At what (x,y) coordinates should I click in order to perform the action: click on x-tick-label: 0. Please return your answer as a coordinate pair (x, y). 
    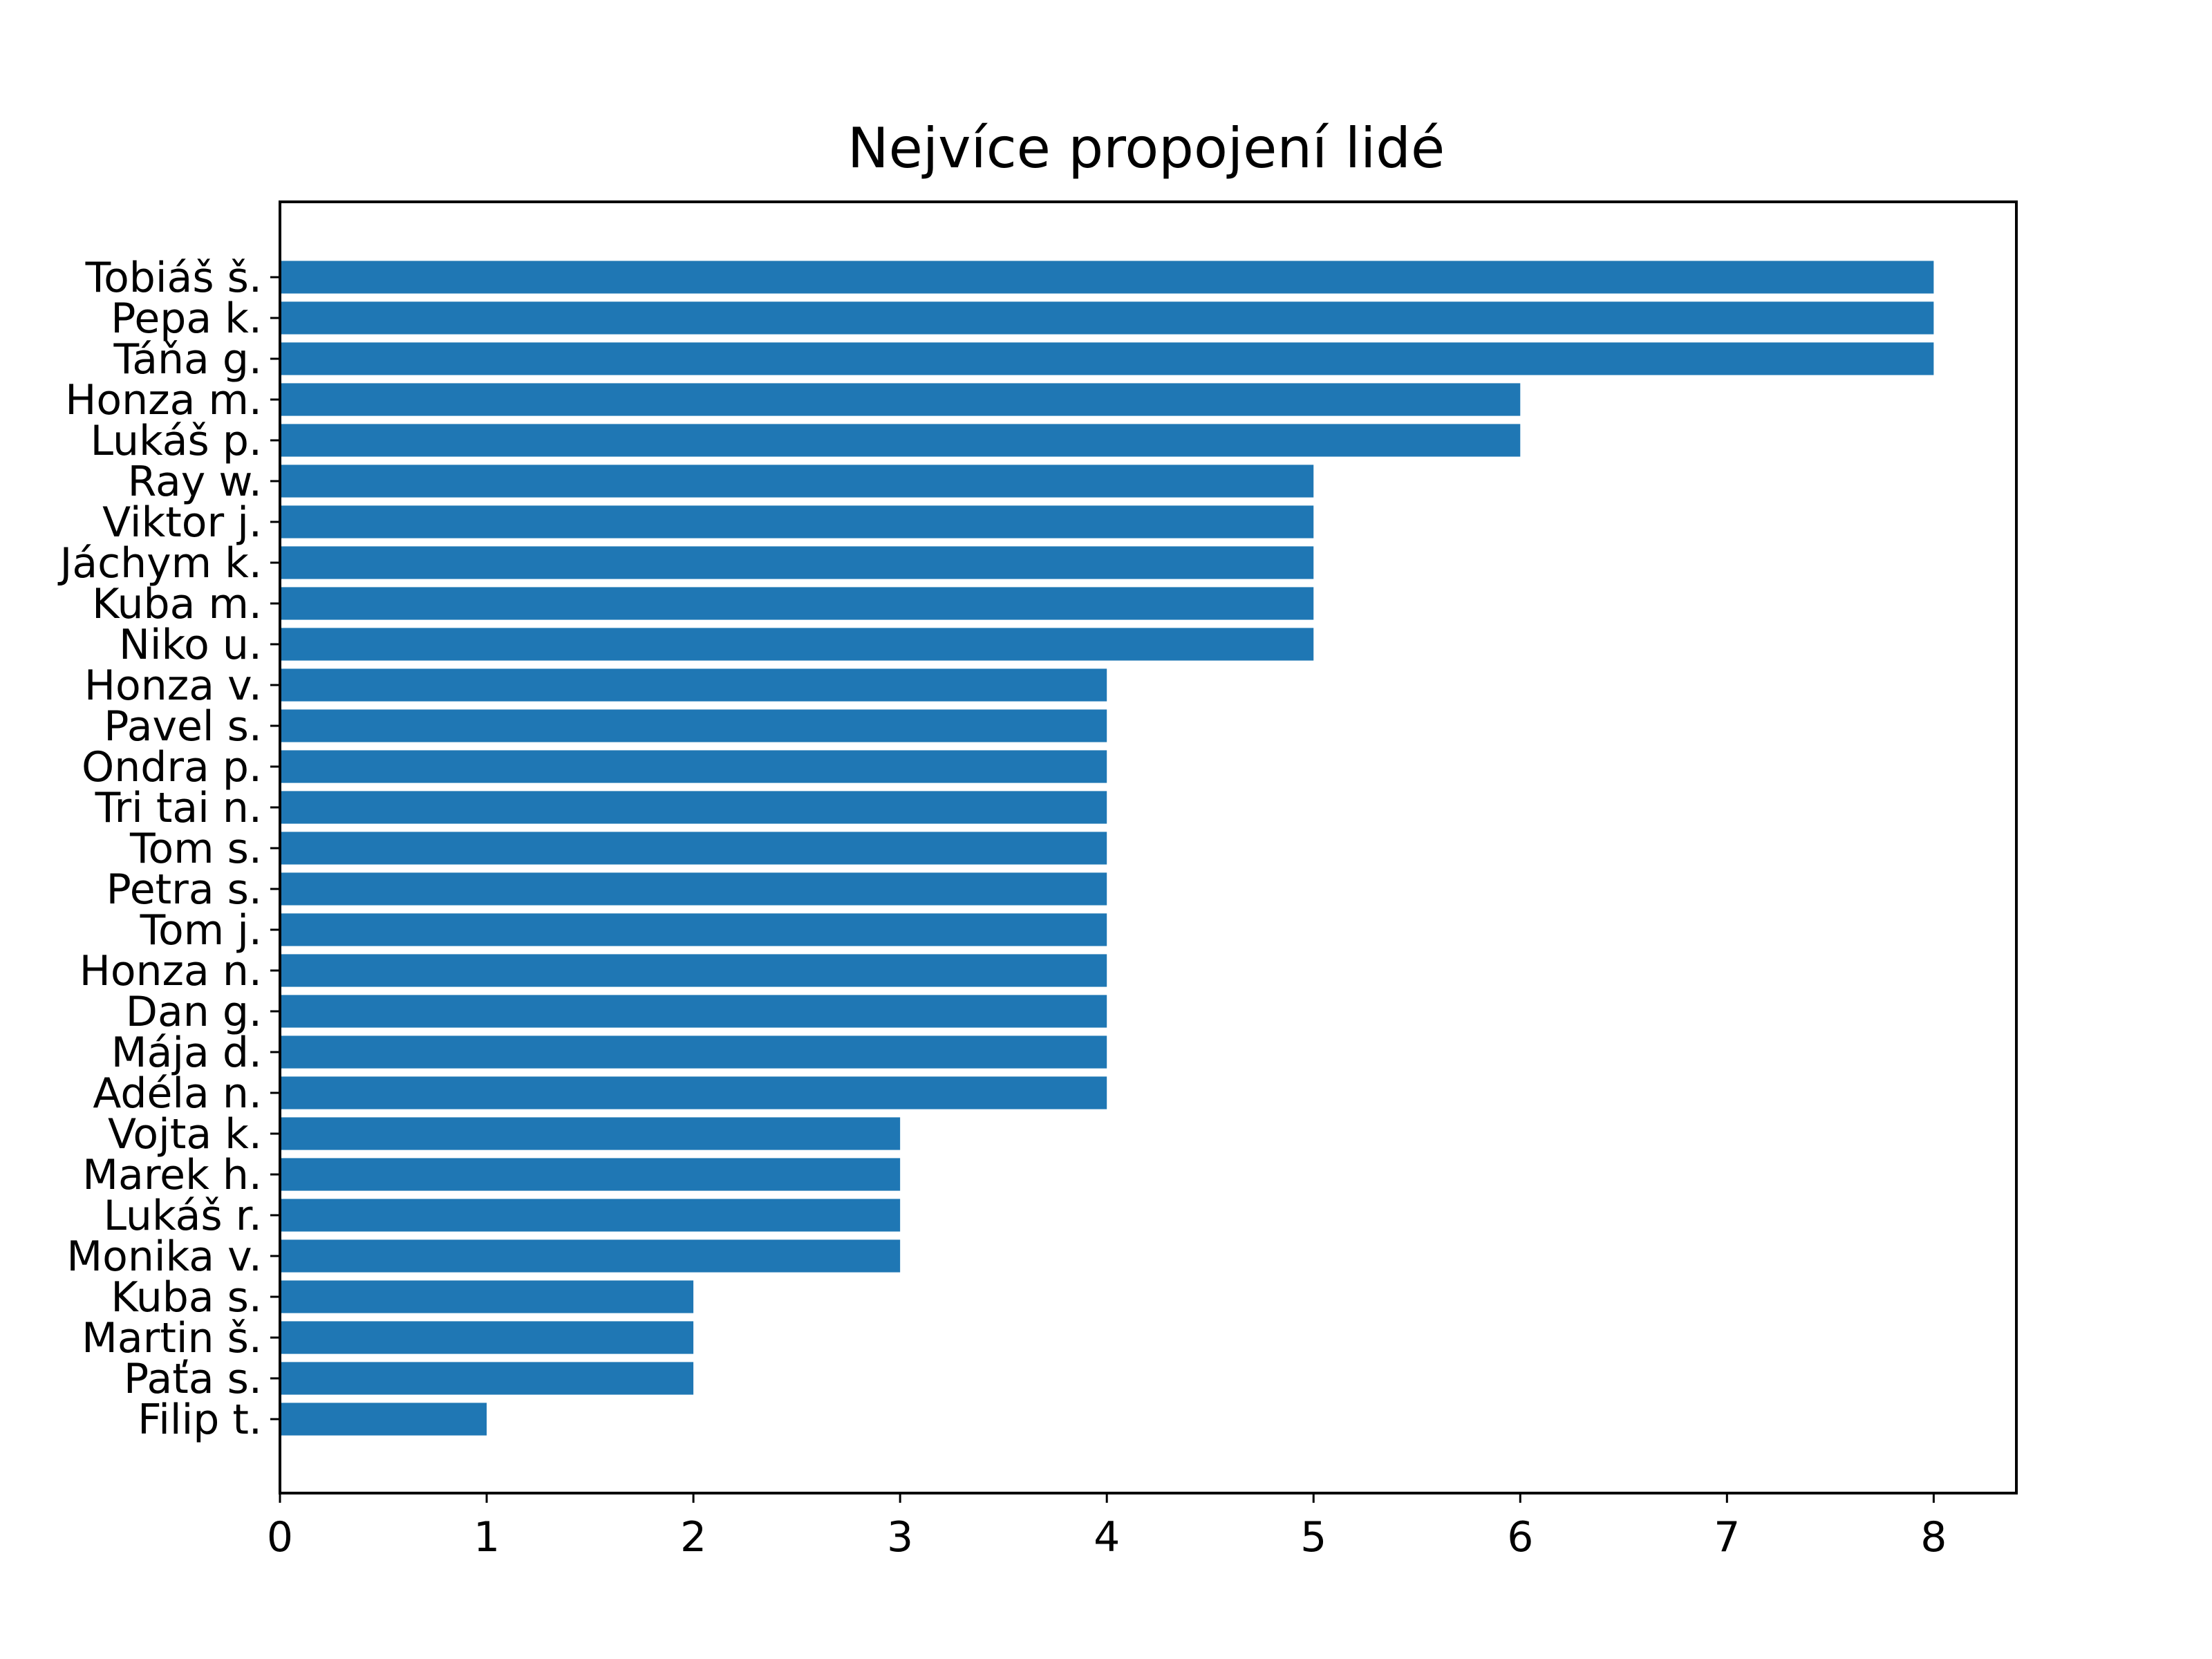
    Looking at the image, I should click on (280, 1537).